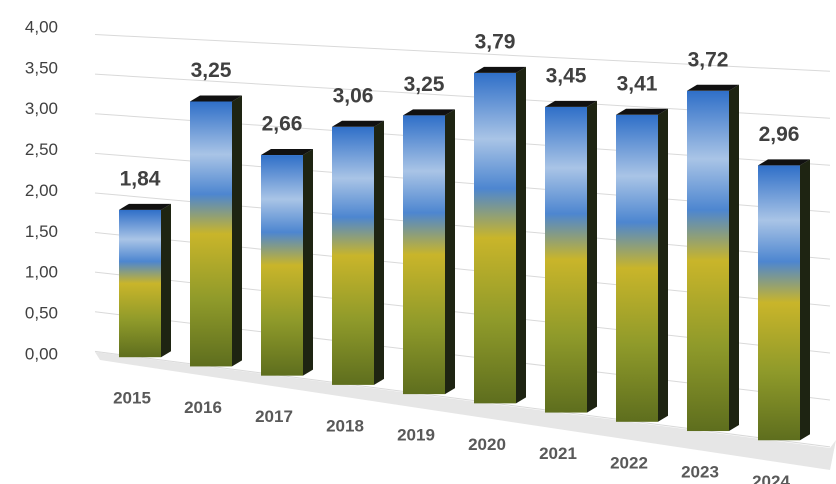 The width and height of the screenshot is (836, 484). Describe the element at coordinates (462, 53) in the screenshot. I see `grid-line` at that location.